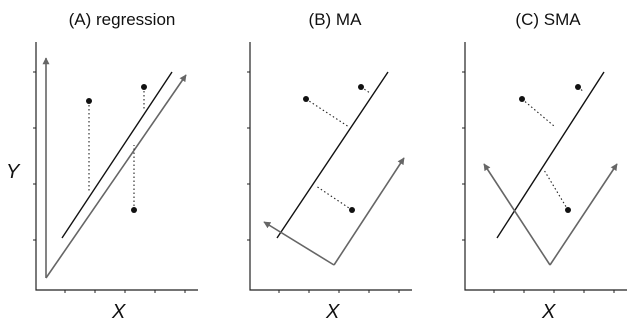 The width and height of the screenshot is (628, 326). What do you see at coordinates (336, 19) in the screenshot?
I see `panel-title: (B) MA` at bounding box center [336, 19].